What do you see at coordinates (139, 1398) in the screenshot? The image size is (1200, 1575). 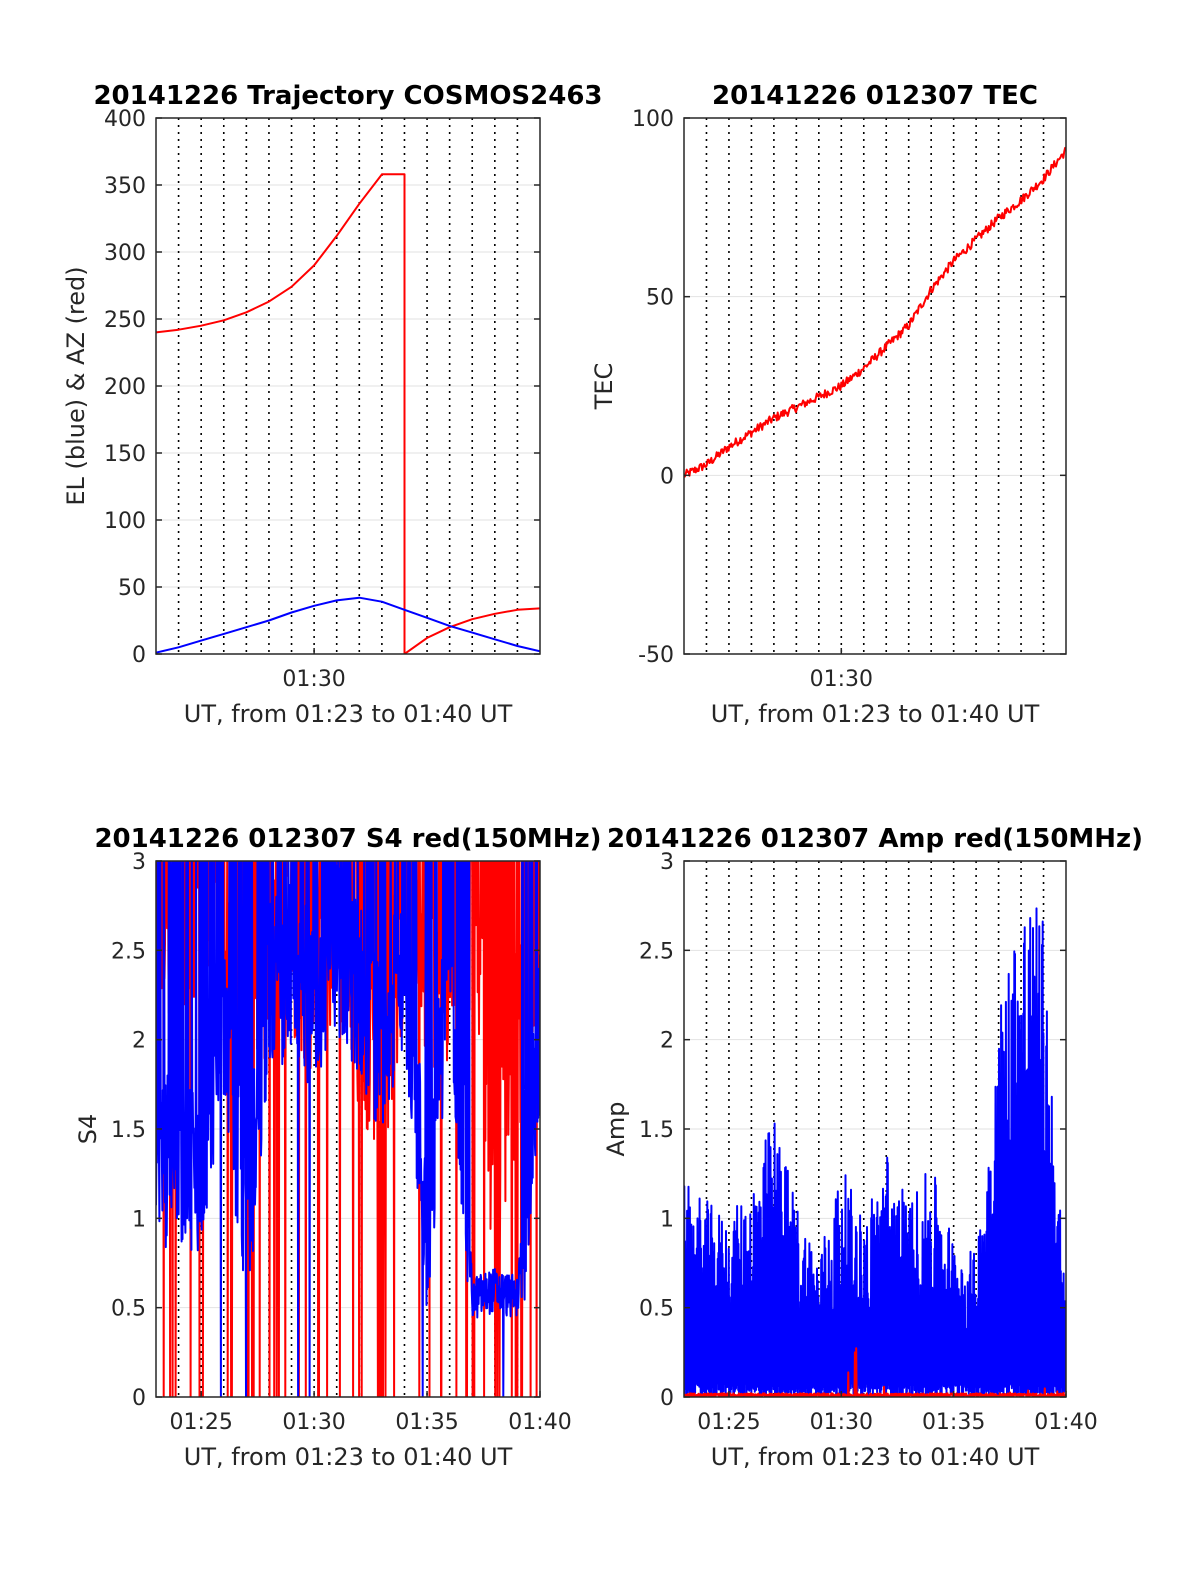 I see `s4-ytick-label: 0` at bounding box center [139, 1398].